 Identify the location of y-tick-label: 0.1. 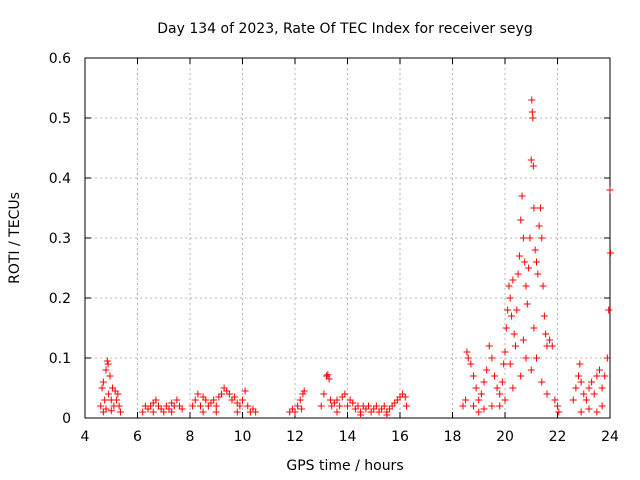
(60, 359).